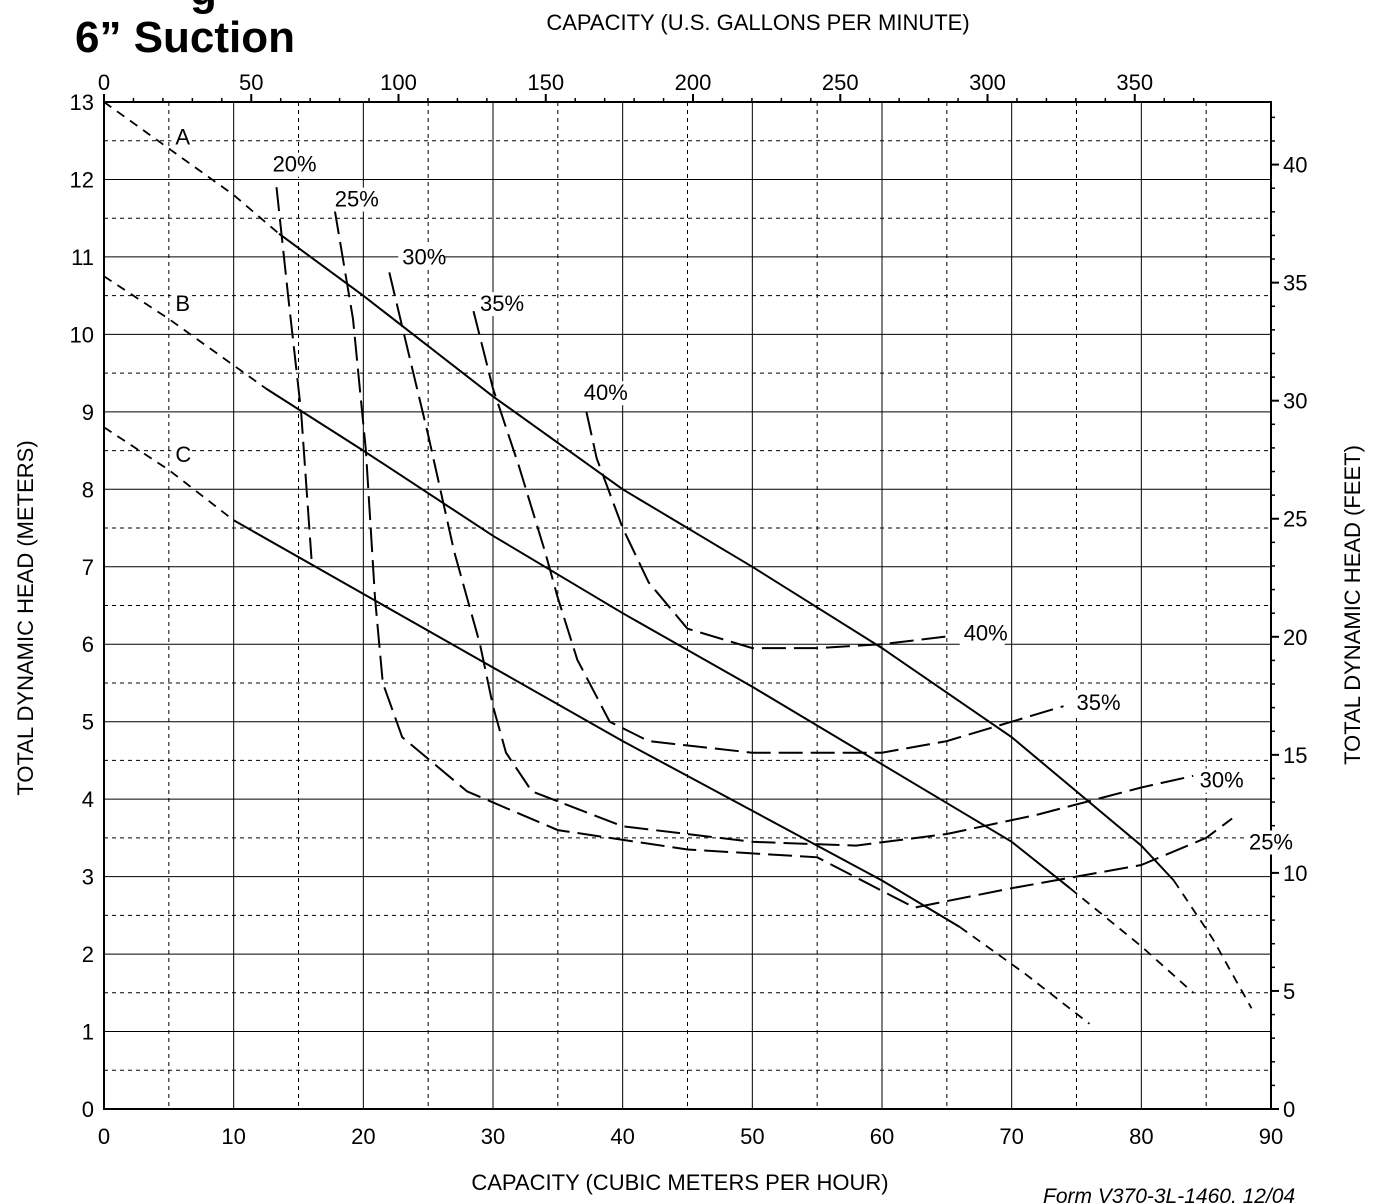 The image size is (1376, 1203). Describe the element at coordinates (185, 332) in the screenshot. I see `head-curve-b-dashed-left` at that location.